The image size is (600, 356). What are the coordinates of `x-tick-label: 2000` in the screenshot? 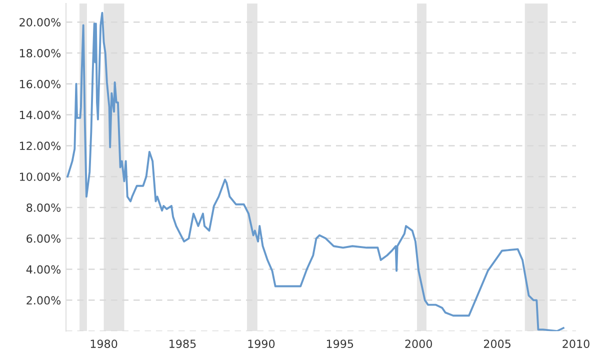 It's located at (418, 344).